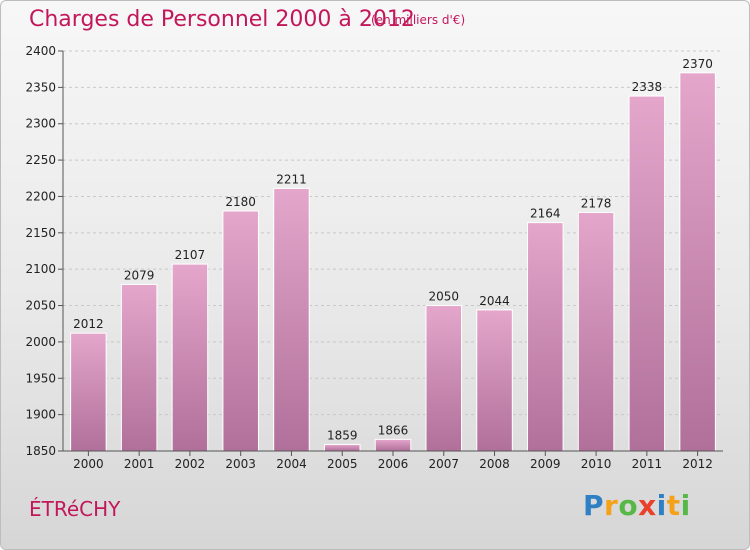 This screenshot has width=750, height=550. What do you see at coordinates (40, 87) in the screenshot?
I see `y-tick-label: 2350` at bounding box center [40, 87].